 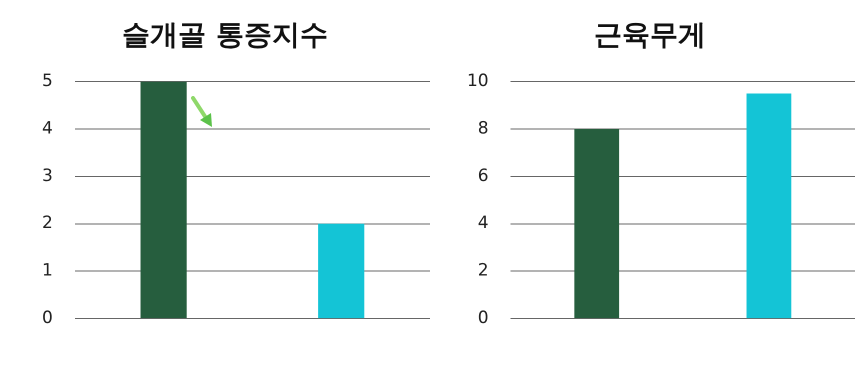 I want to click on chart-title: 슬개골 통증지수, so click(x=225, y=35).